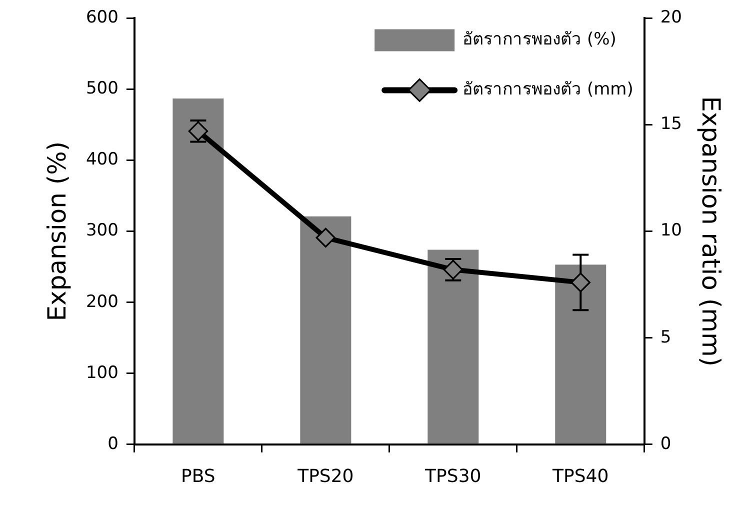 This screenshot has width=738, height=506. I want to click on y-tick-label: 300, so click(102, 230).